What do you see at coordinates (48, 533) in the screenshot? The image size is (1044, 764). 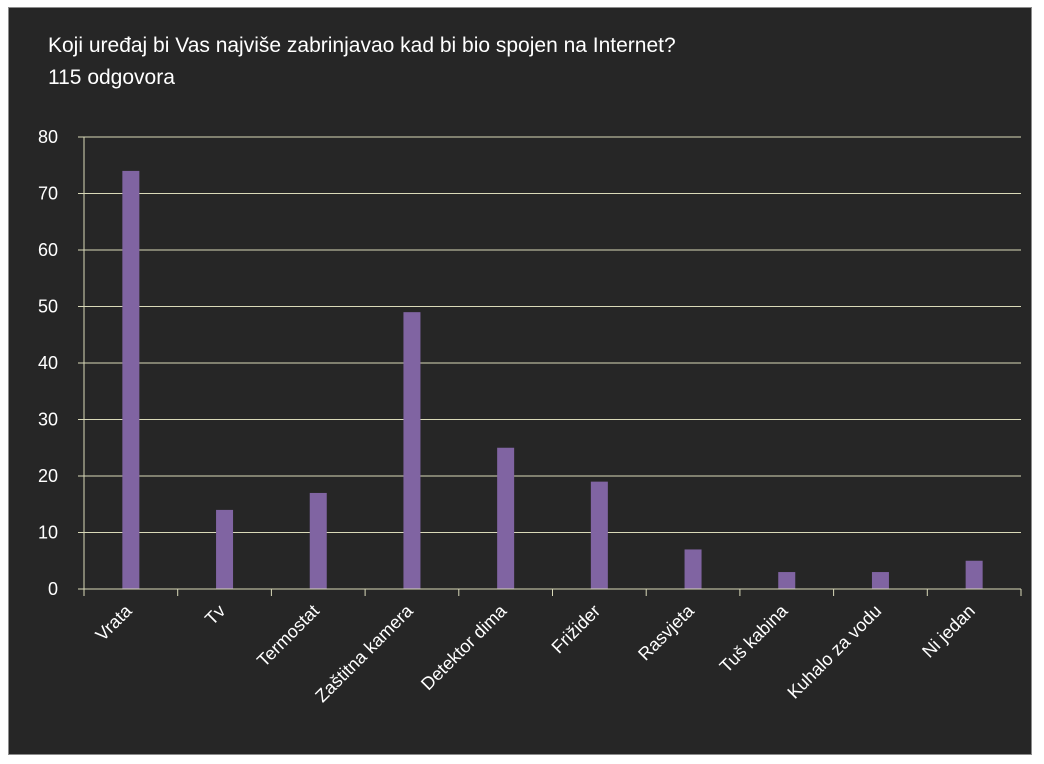 I see `y-tick-label: 10` at bounding box center [48, 533].